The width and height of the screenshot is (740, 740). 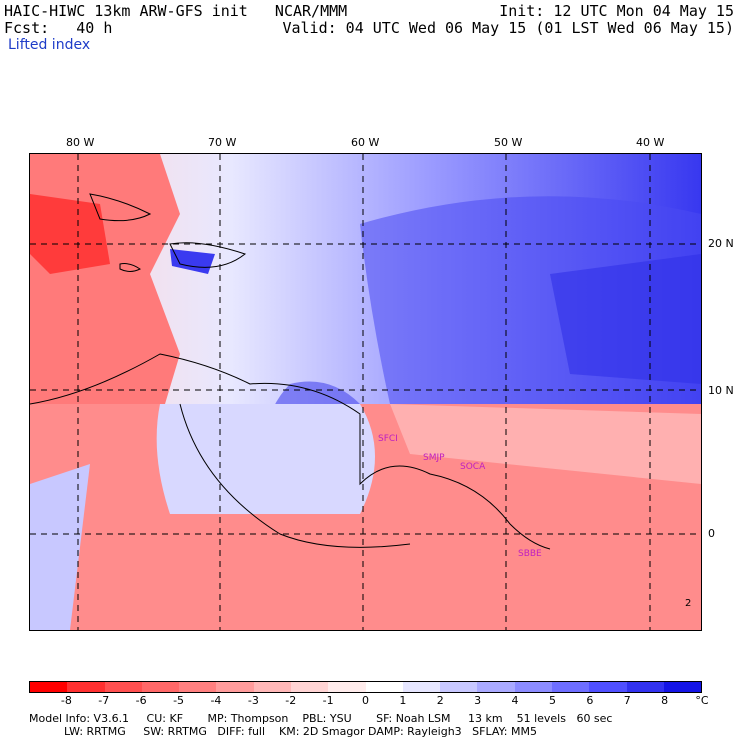 What do you see at coordinates (70, 234) in the screenshot?
I see `cuba-high-instability` at bounding box center [70, 234].